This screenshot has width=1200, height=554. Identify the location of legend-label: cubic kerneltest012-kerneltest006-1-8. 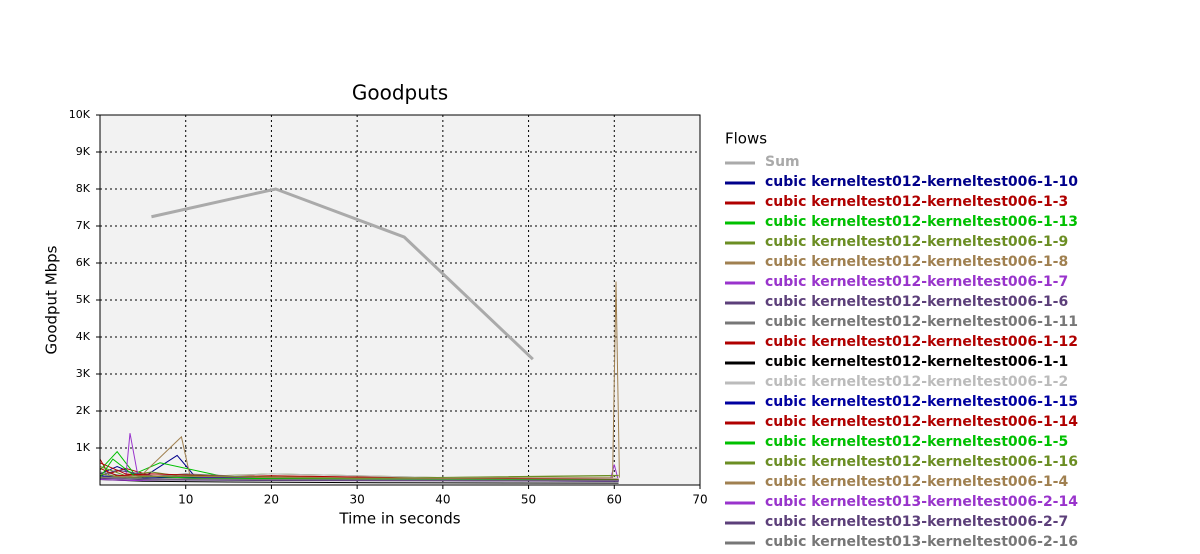
(916, 262).